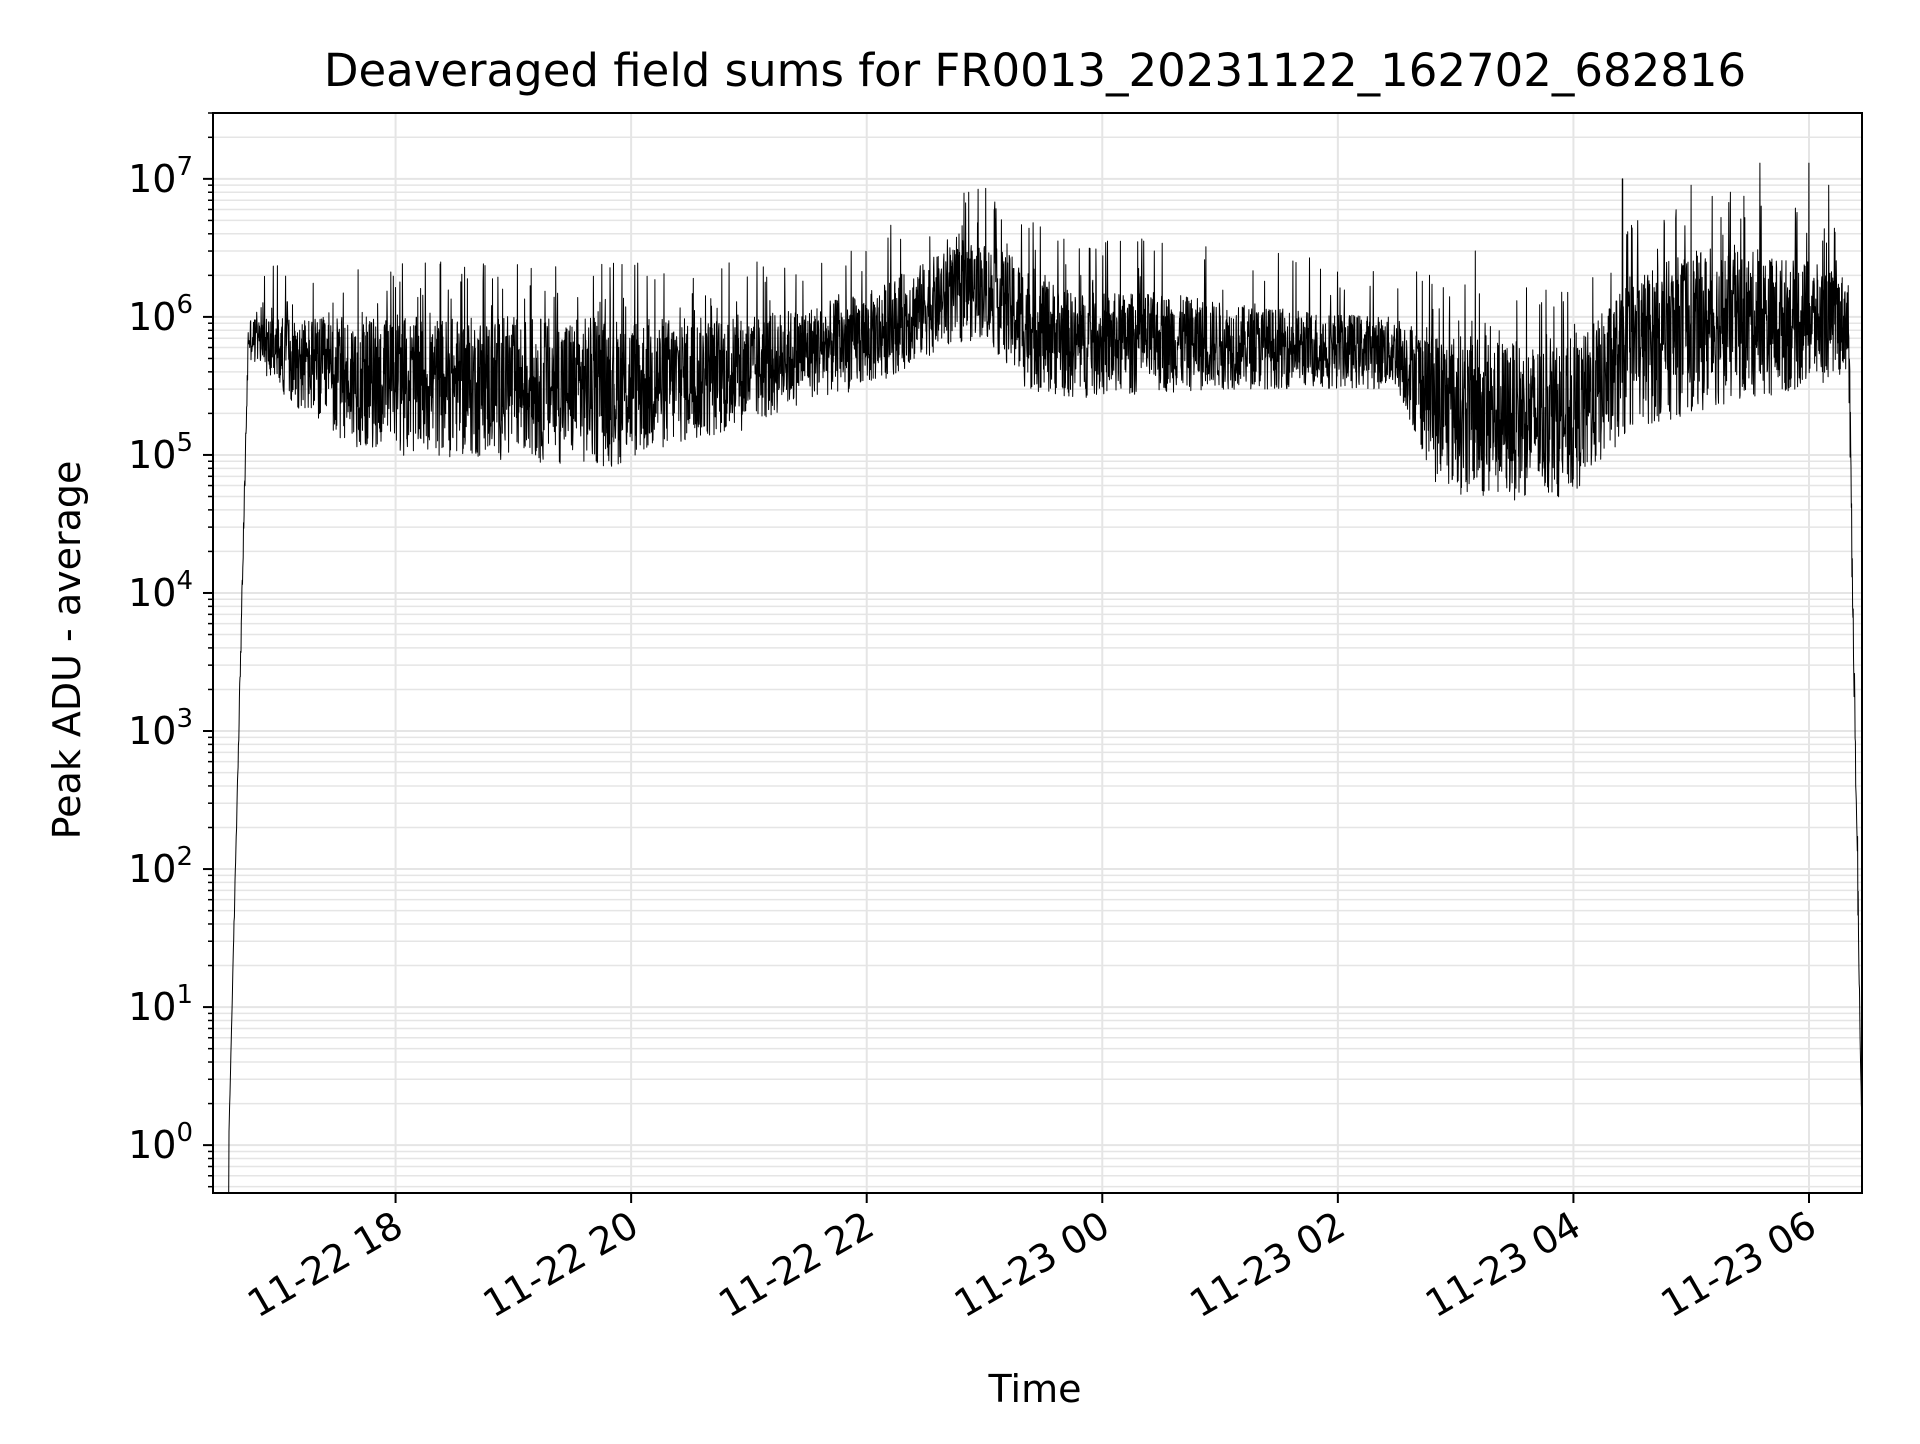  I want to click on y-tick-label: 104, so click(160, 590).